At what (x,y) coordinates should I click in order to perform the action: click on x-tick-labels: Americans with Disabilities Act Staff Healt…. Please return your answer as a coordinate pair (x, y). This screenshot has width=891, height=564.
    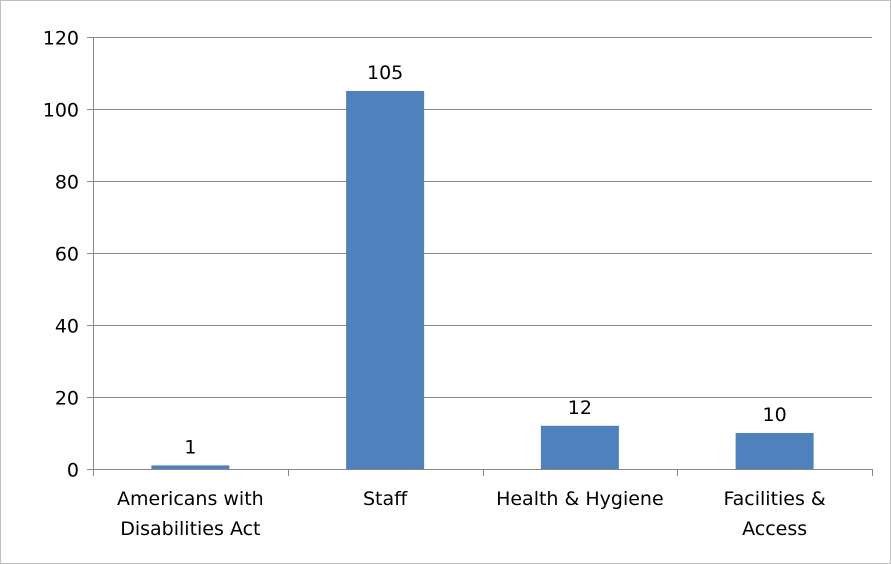
    Looking at the image, I should click on (471, 514).